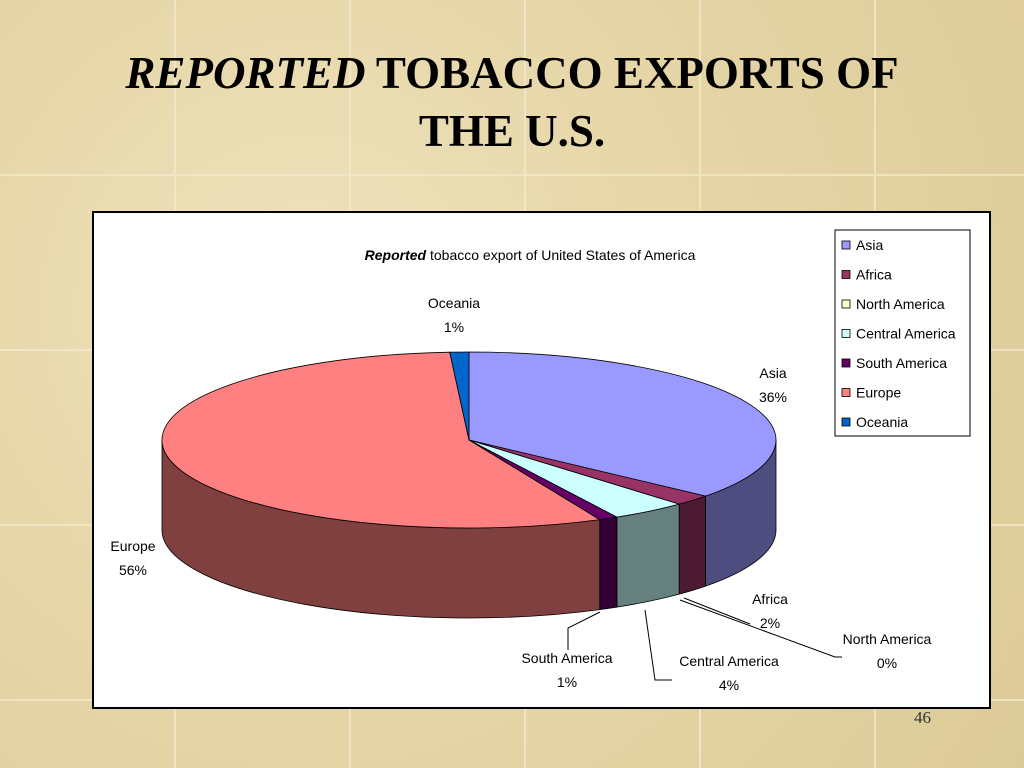 This screenshot has width=1024, height=768. What do you see at coordinates (133, 570) in the screenshot?
I see `data-label-value: 56%` at bounding box center [133, 570].